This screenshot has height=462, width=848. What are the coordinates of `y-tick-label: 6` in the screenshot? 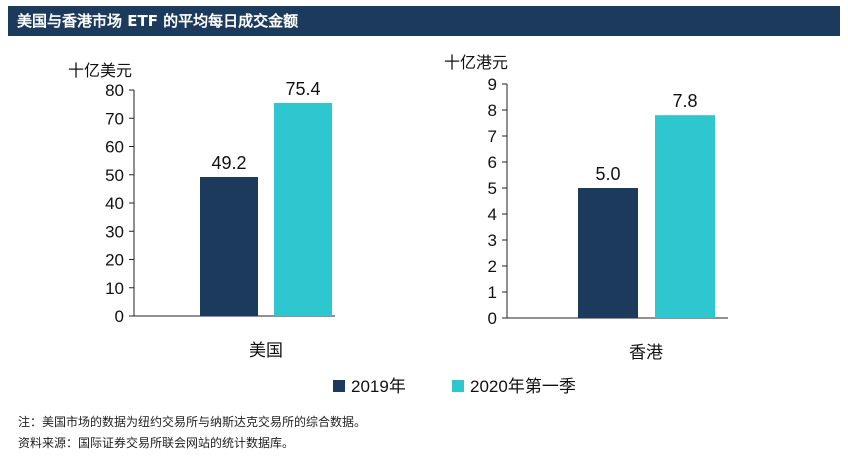 It's located at (492, 162).